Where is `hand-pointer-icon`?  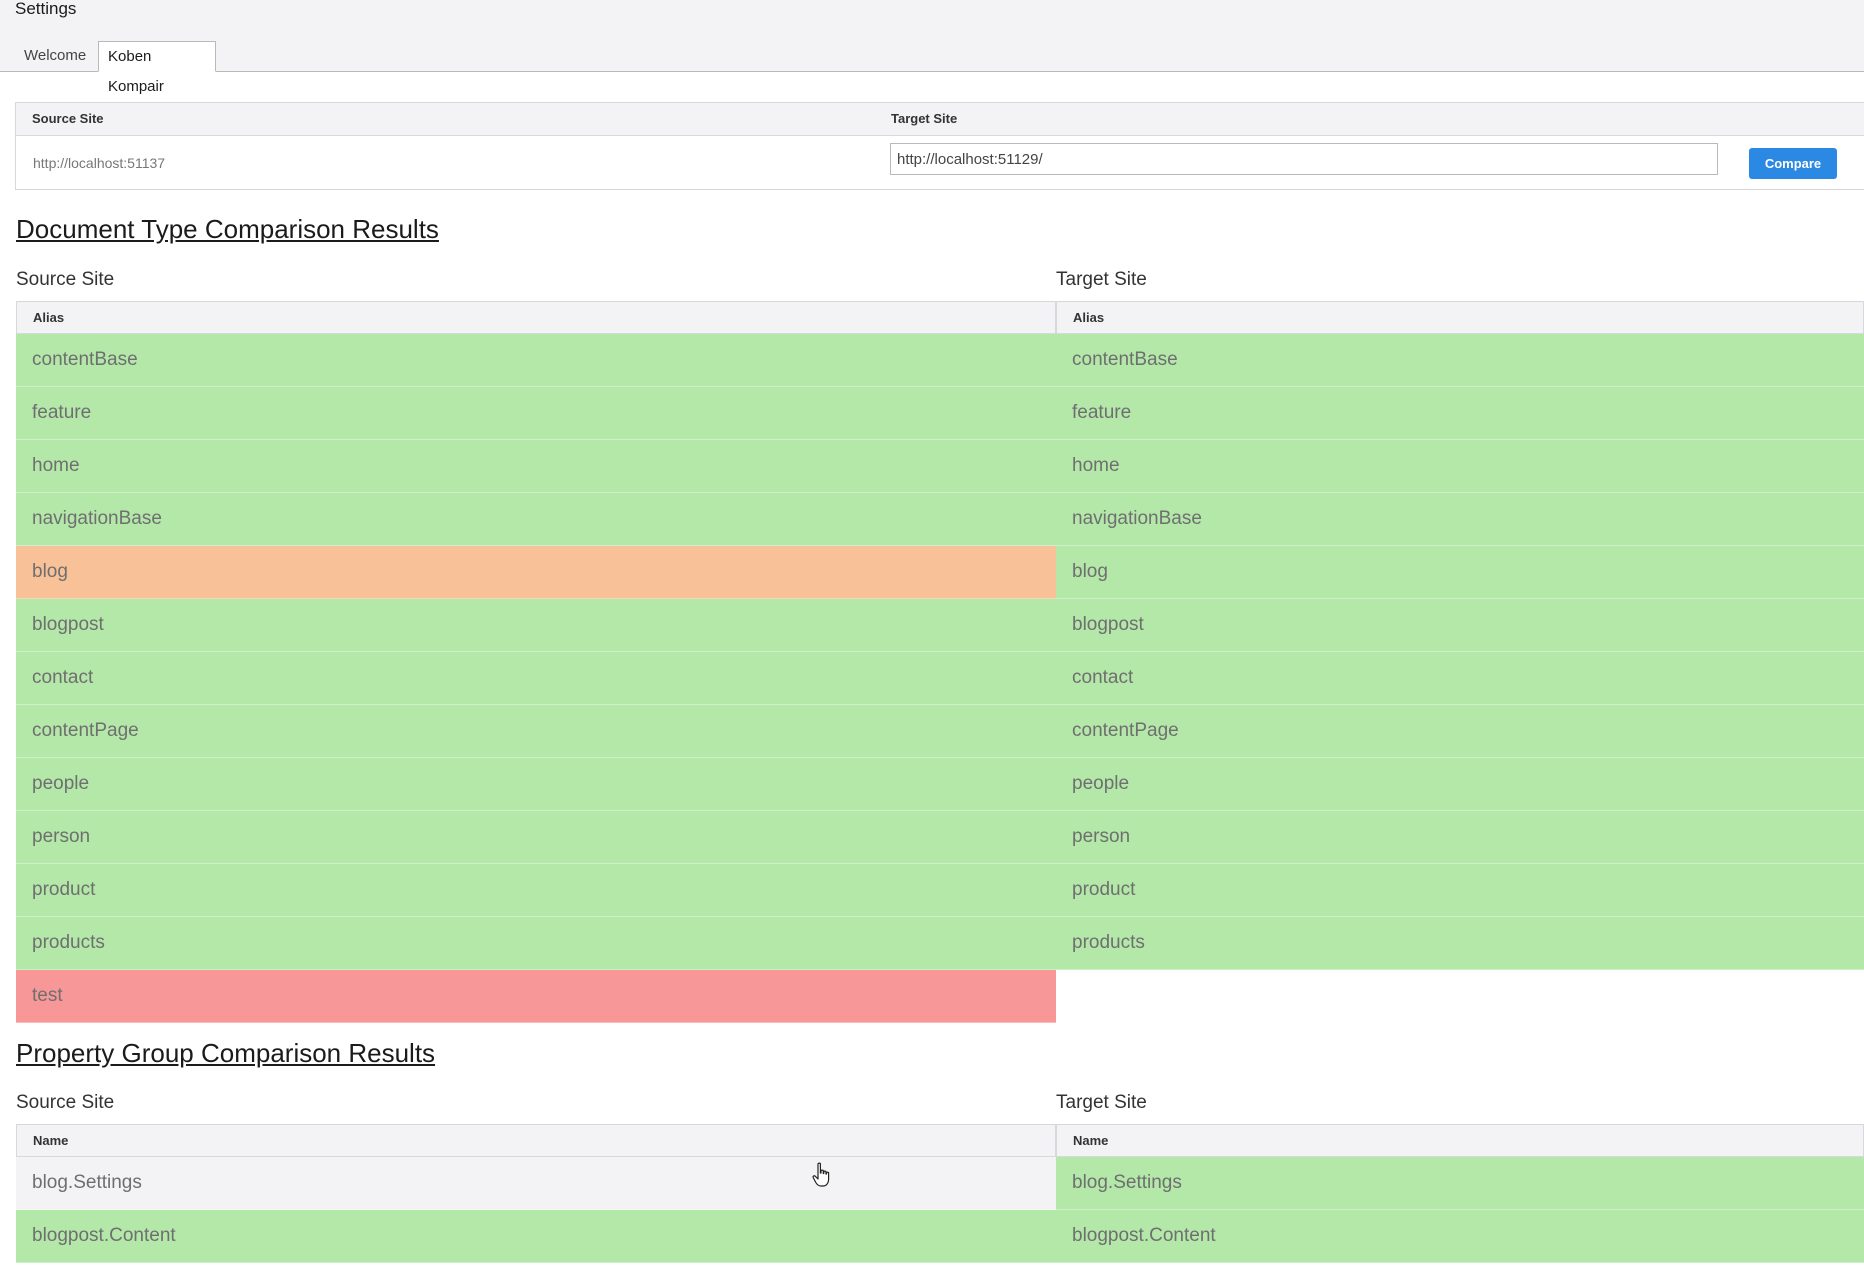
hand-pointer-icon is located at coordinates (821, 1174).